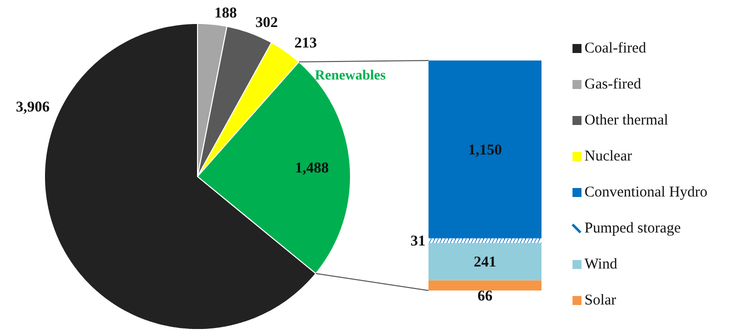 This screenshot has height=335, width=750. What do you see at coordinates (608, 156) in the screenshot?
I see `legend-label: Nuclear` at bounding box center [608, 156].